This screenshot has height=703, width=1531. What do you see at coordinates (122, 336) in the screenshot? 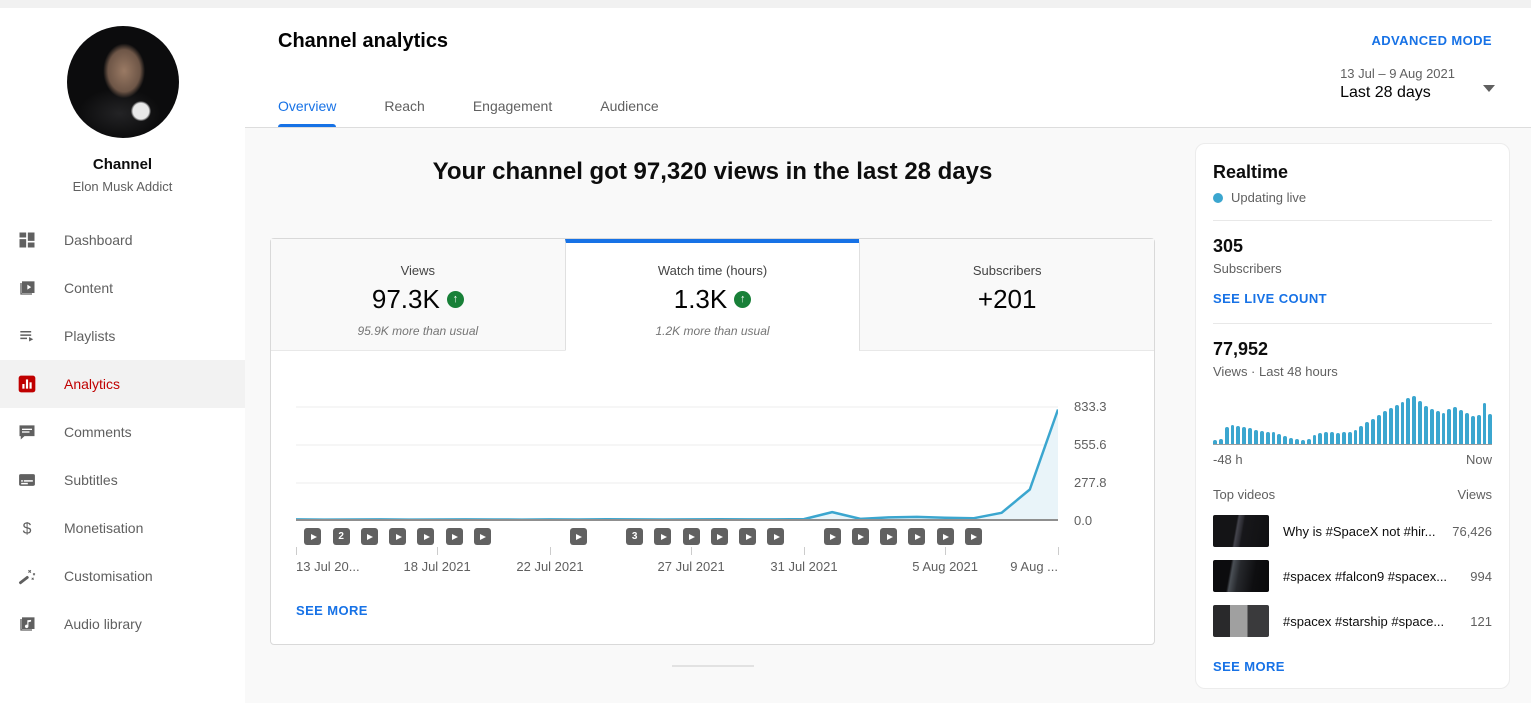
I see `sidebar-item-playlists: Playlists` at bounding box center [122, 336].